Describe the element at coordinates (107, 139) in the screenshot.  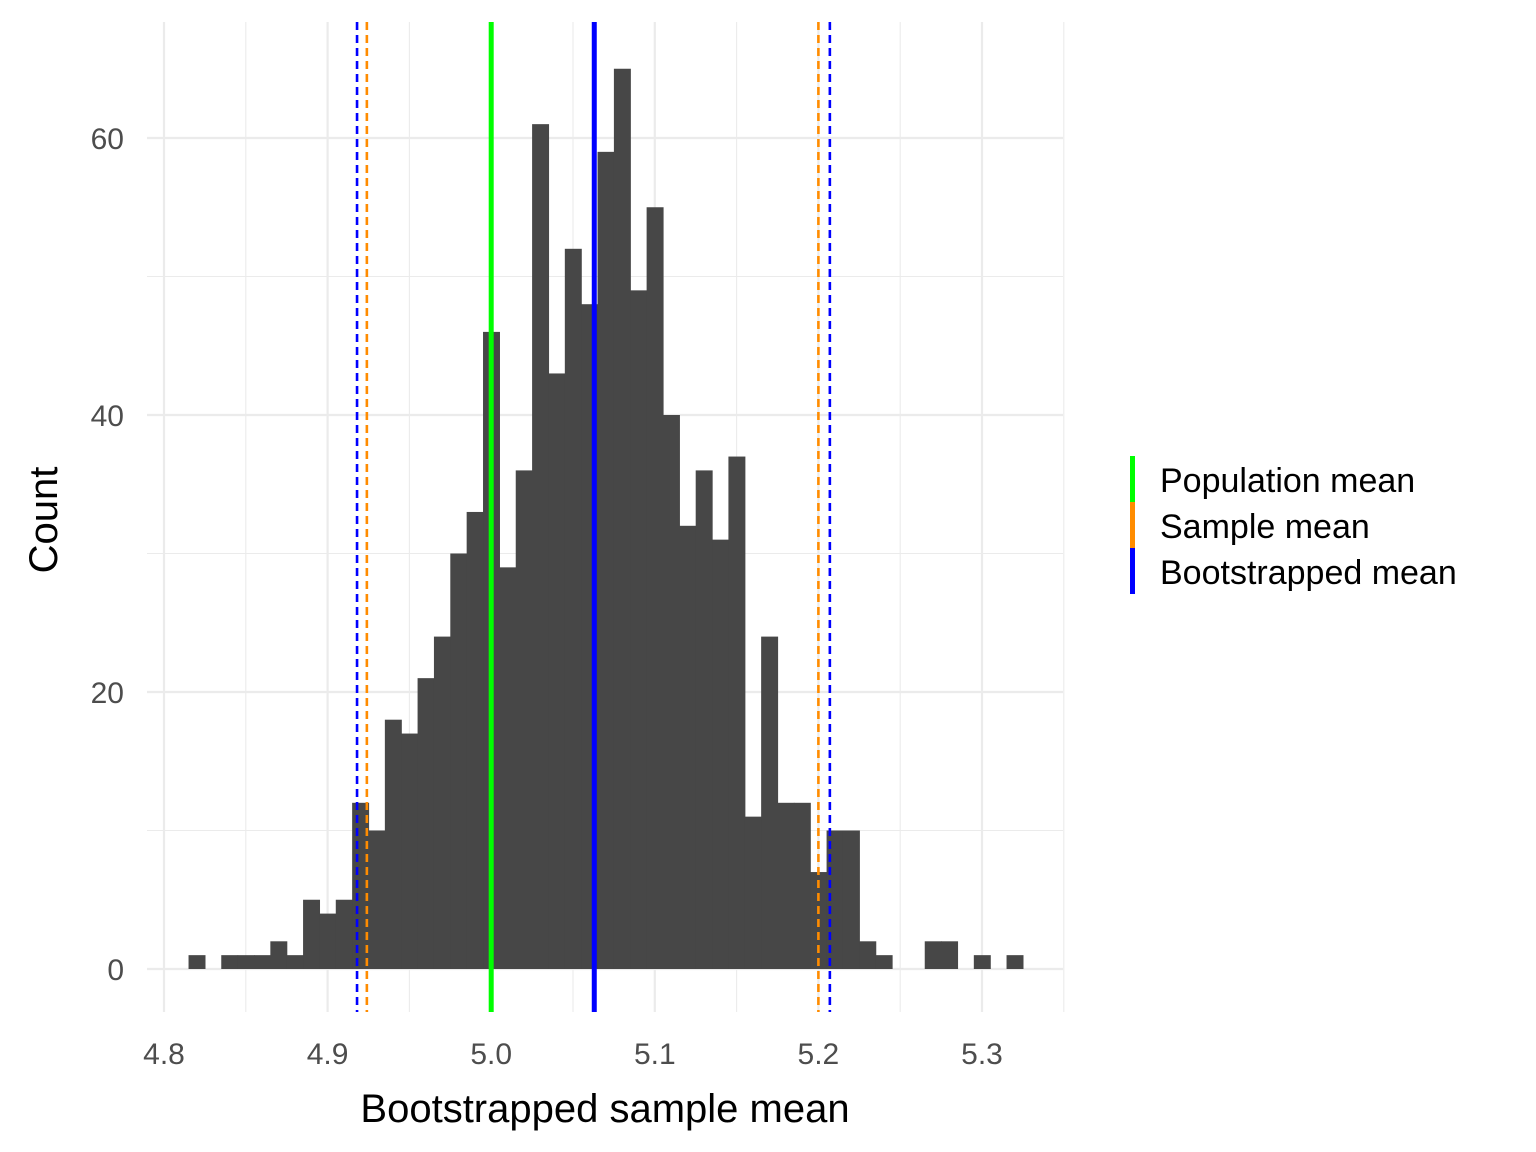
I see `y-tick-label: 60` at that location.